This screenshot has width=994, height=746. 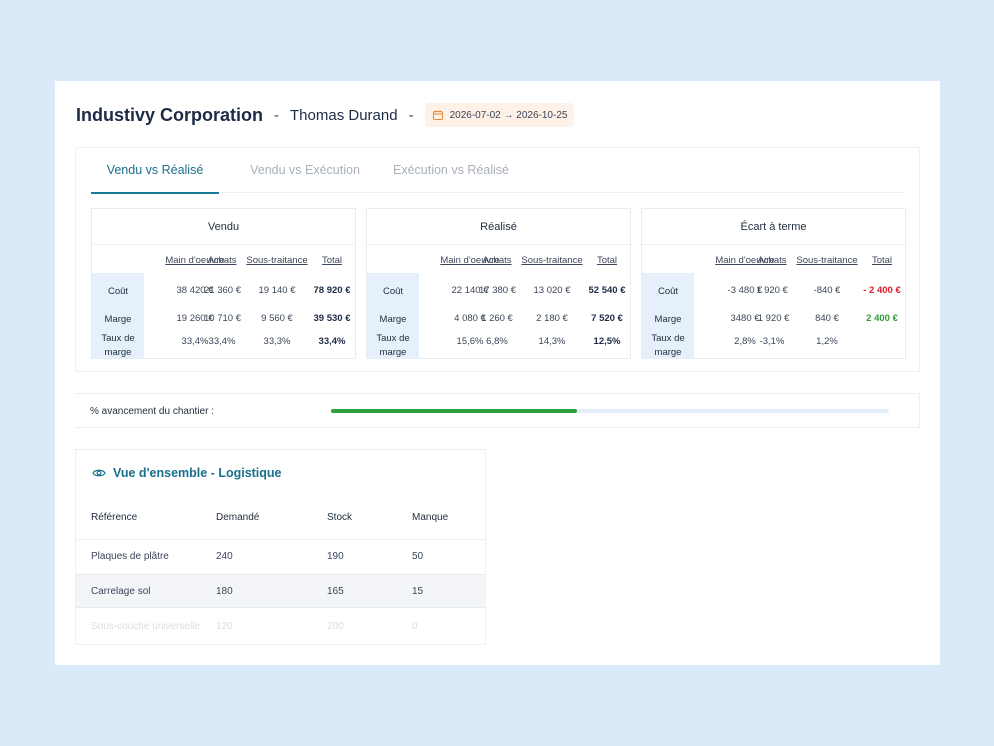 What do you see at coordinates (114, 517) in the screenshot?
I see `col-reference: Référence` at bounding box center [114, 517].